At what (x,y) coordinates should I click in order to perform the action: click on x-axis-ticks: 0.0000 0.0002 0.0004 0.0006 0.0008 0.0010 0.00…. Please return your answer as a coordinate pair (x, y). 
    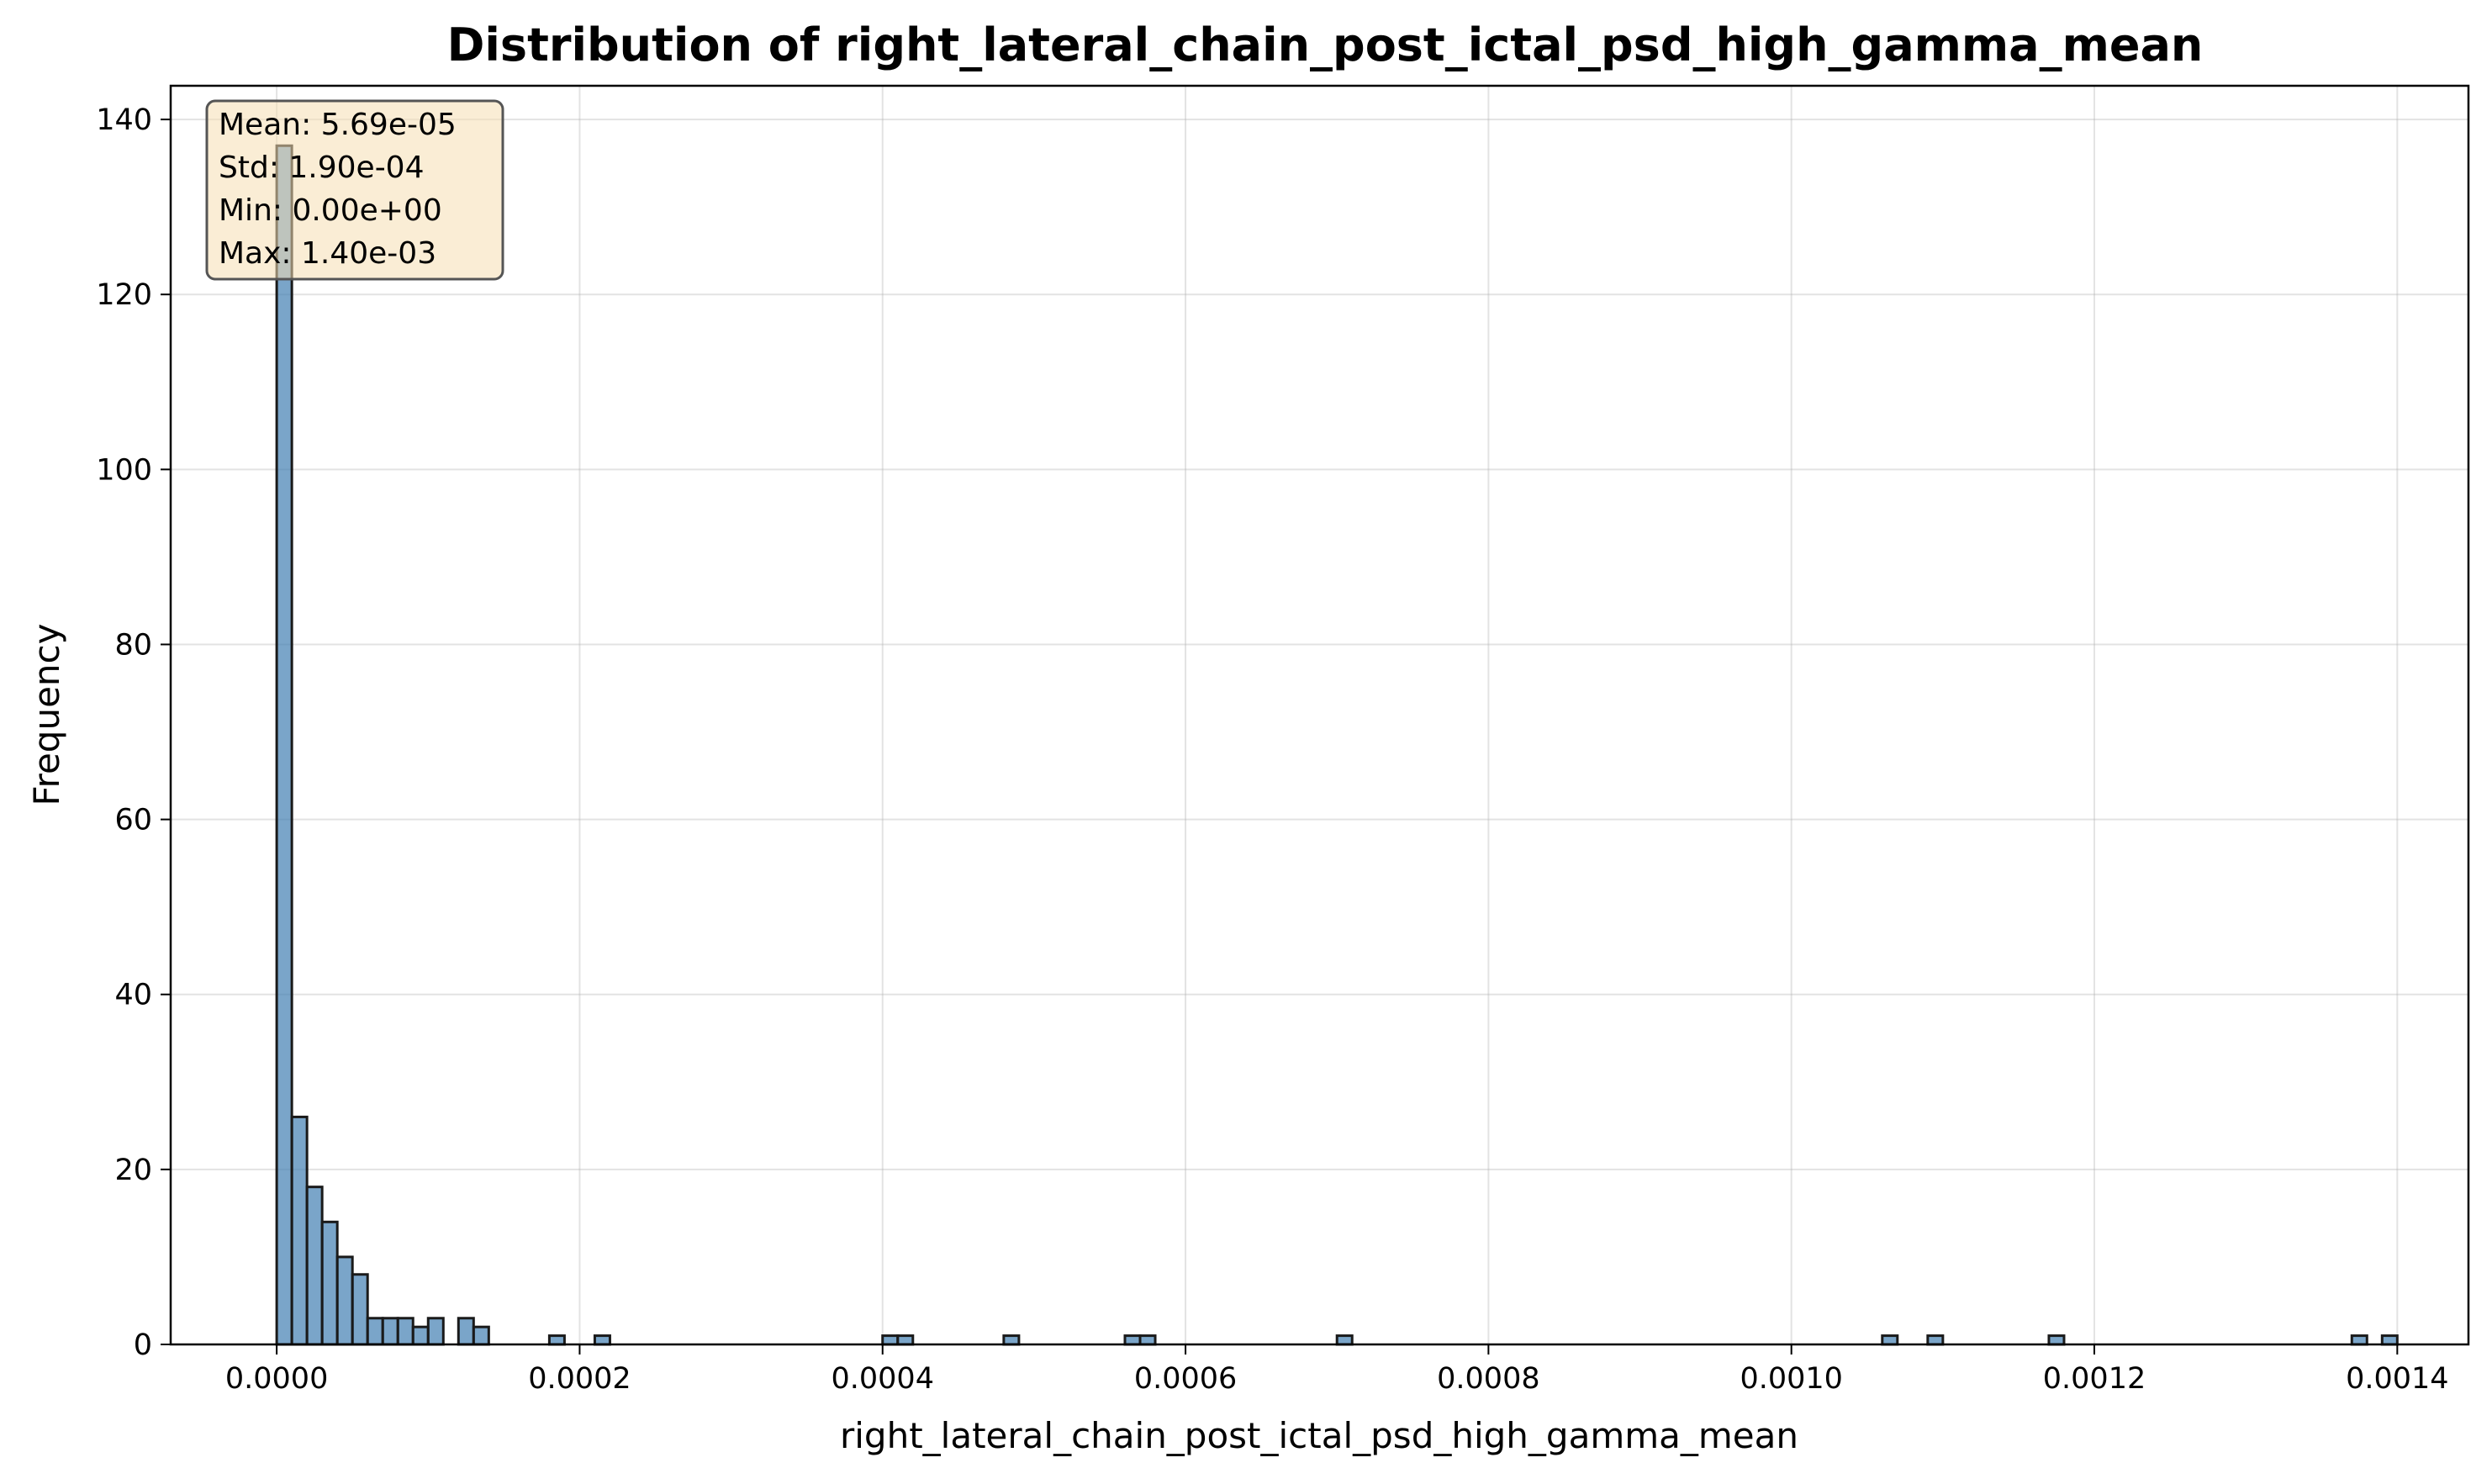
    Looking at the image, I should click on (1337, 1370).